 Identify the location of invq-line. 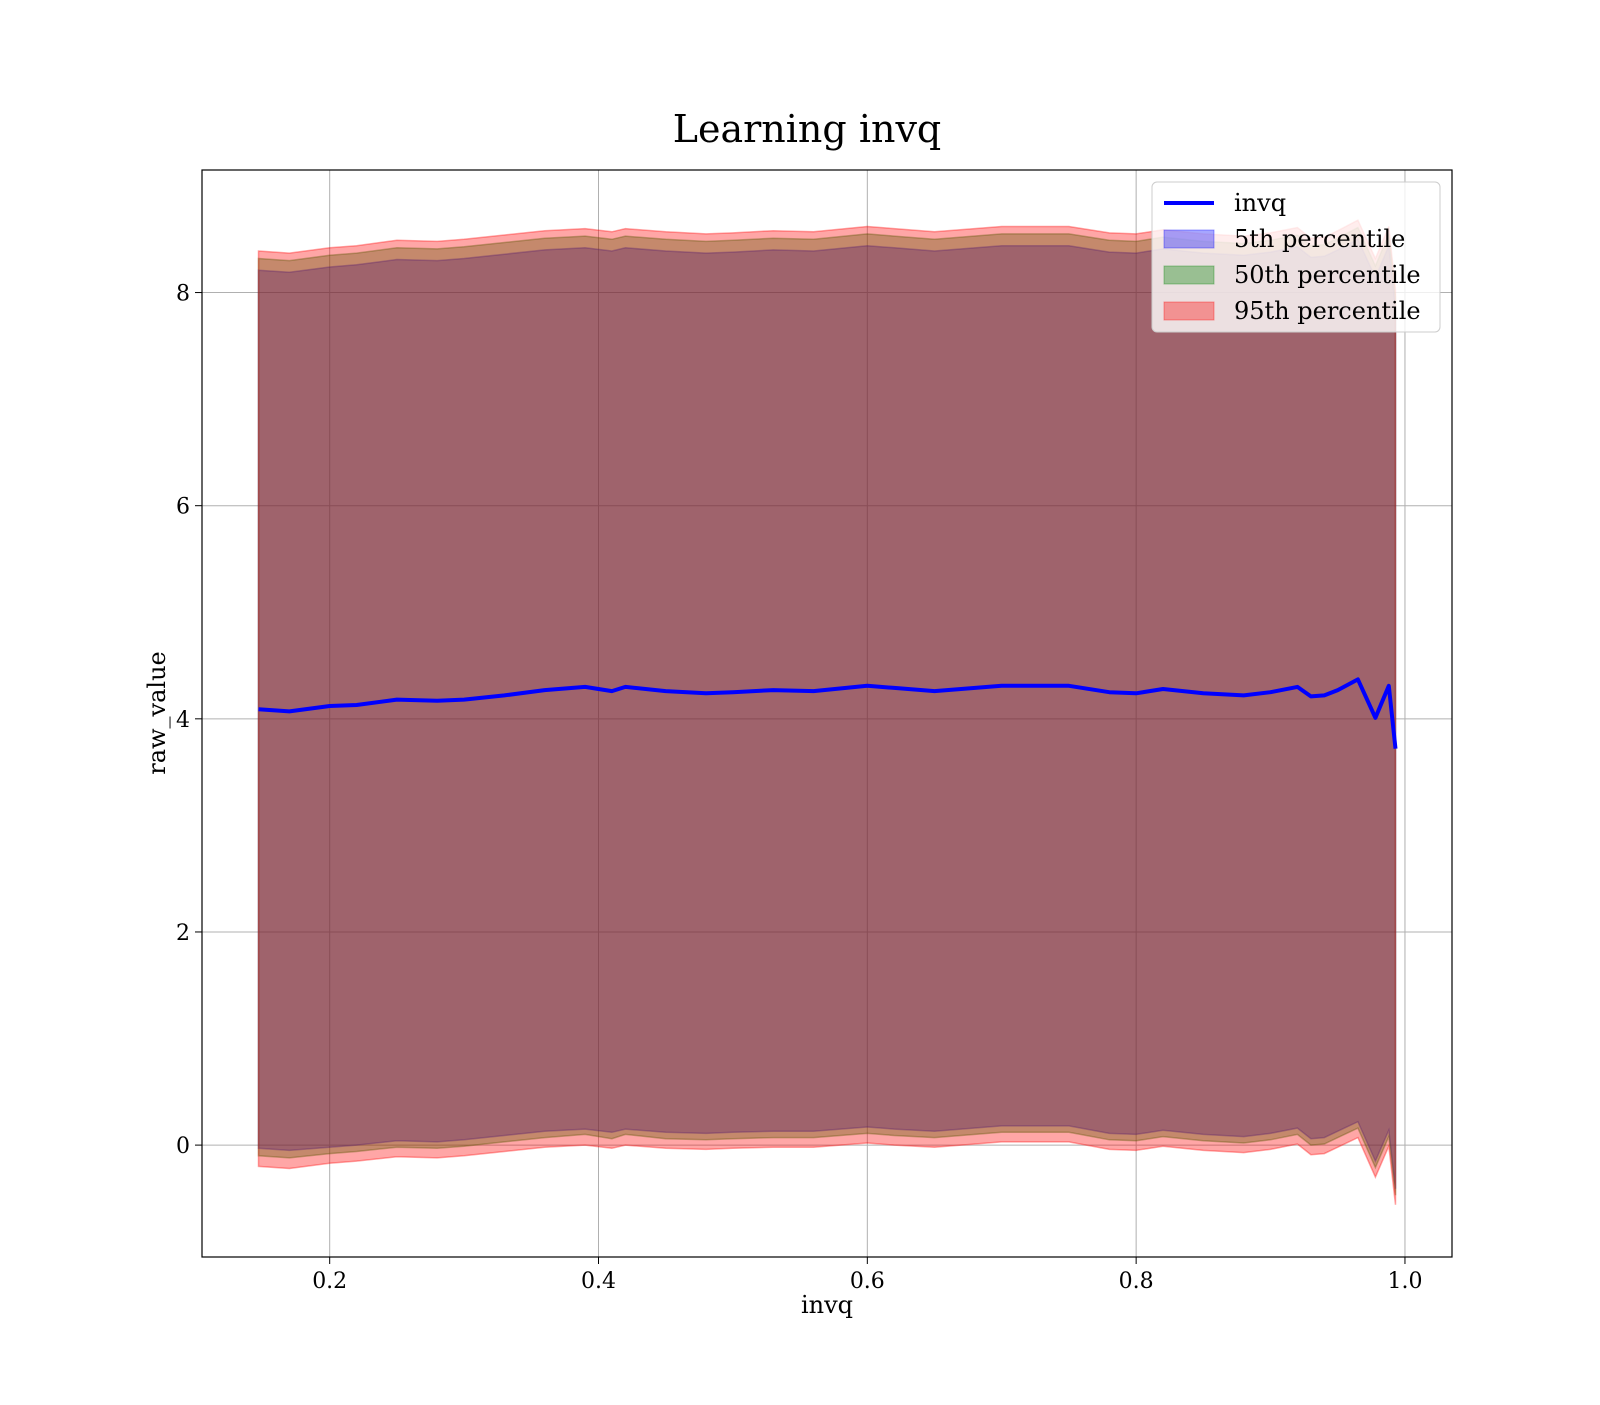
(828, 713).